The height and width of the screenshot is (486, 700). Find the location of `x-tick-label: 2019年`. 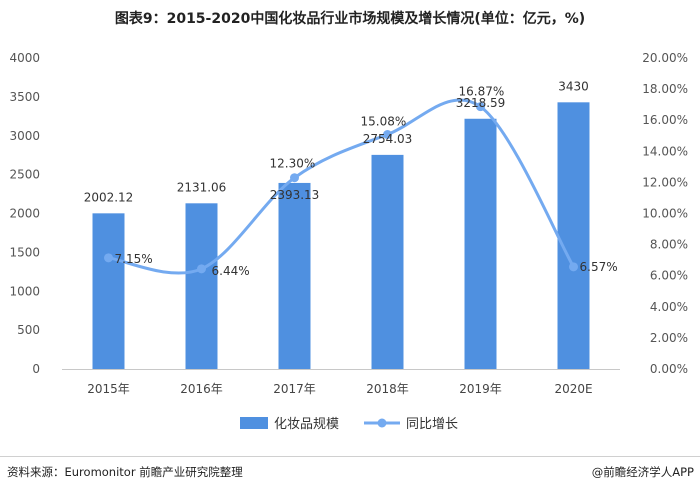

x-tick-label: 2019年 is located at coordinates (480, 389).